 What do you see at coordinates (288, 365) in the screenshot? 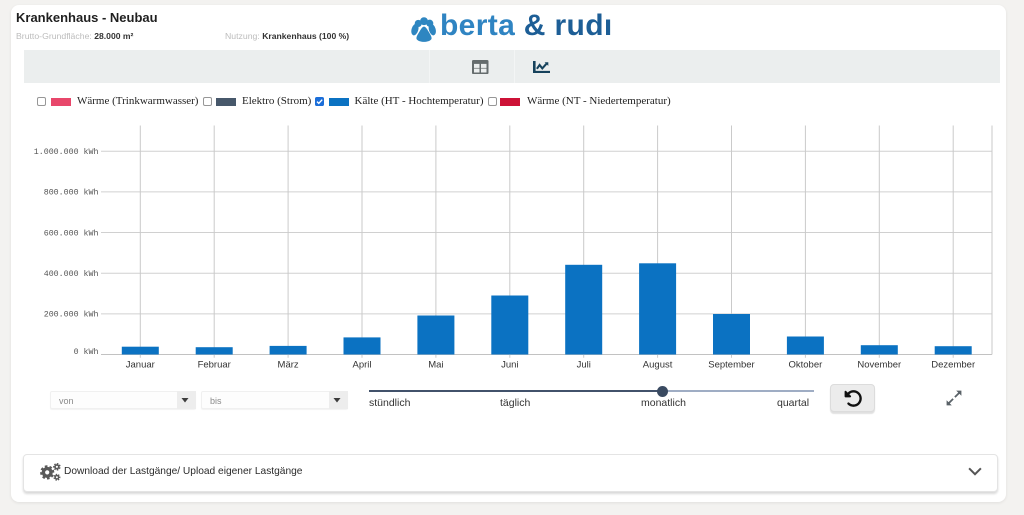
I see `svg-text: März` at bounding box center [288, 365].